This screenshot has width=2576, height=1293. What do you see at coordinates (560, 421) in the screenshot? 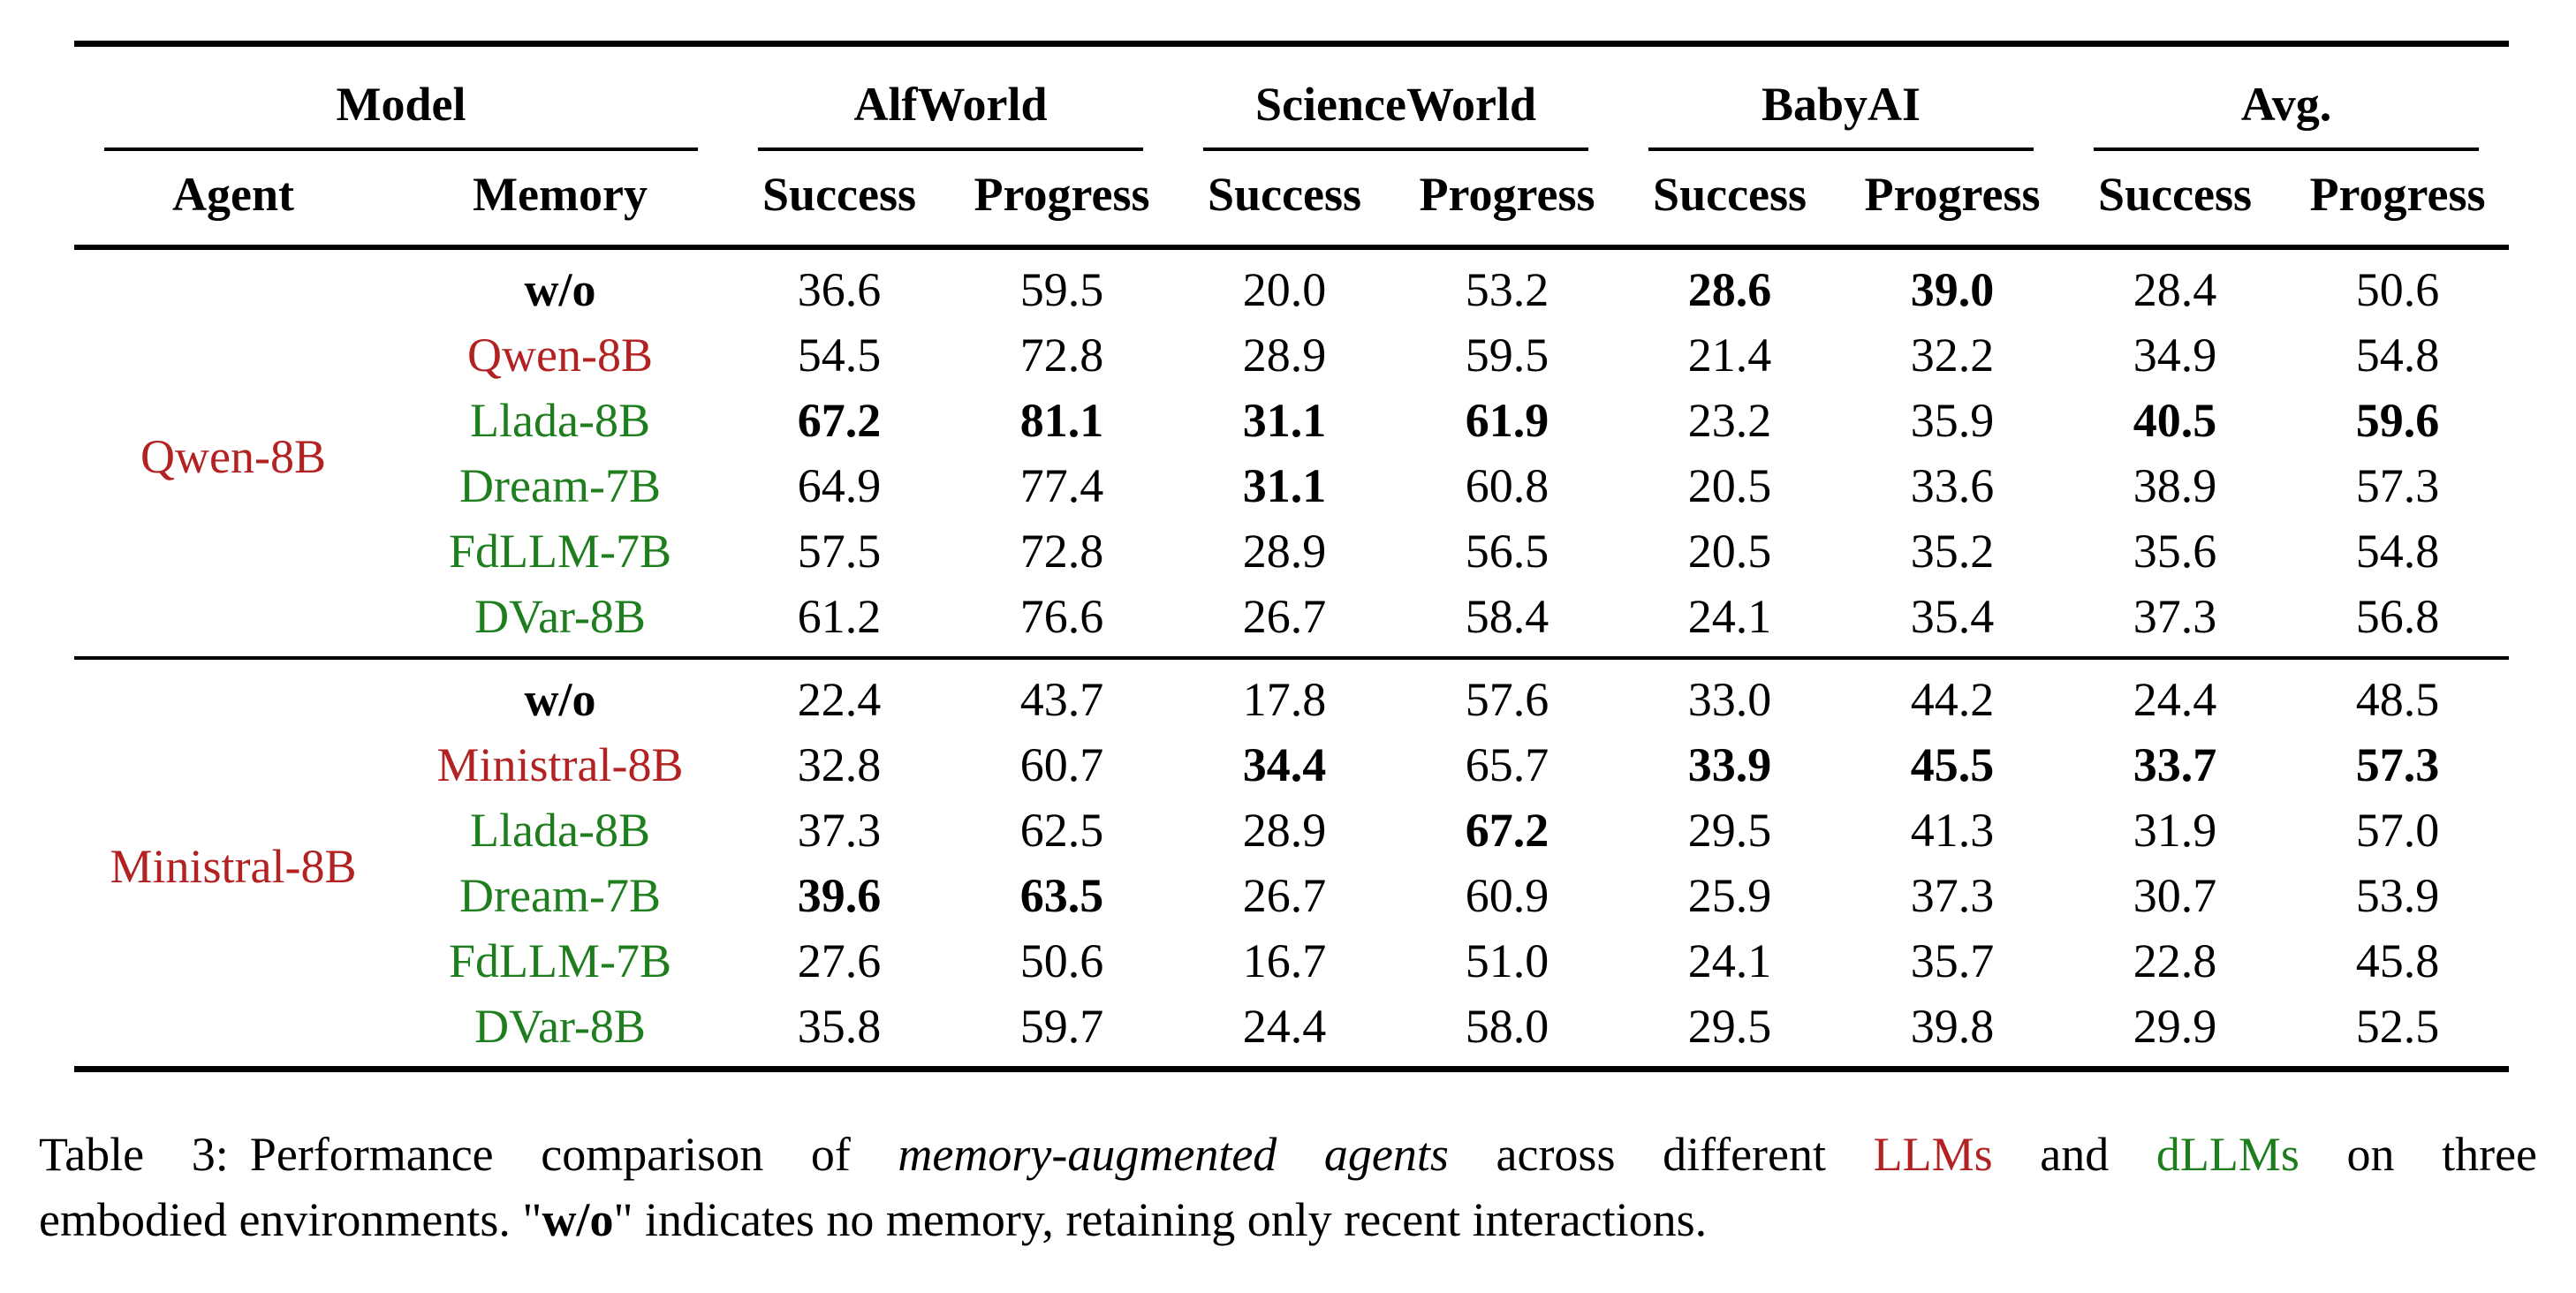
I see `memory-label: Llada-8B` at bounding box center [560, 421].